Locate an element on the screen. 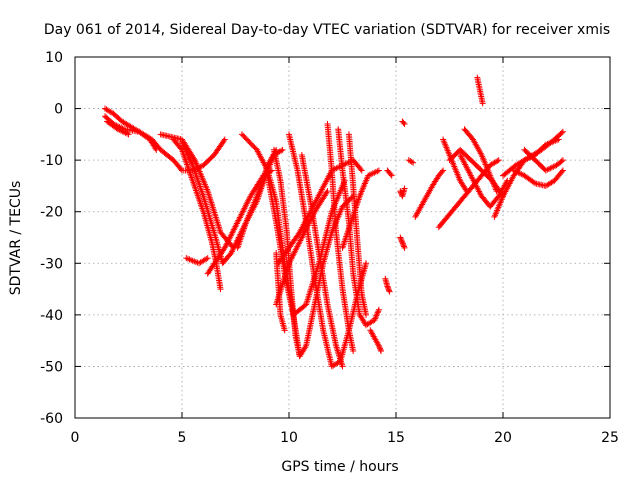  y-tick-label: 0 is located at coordinates (58, 110).